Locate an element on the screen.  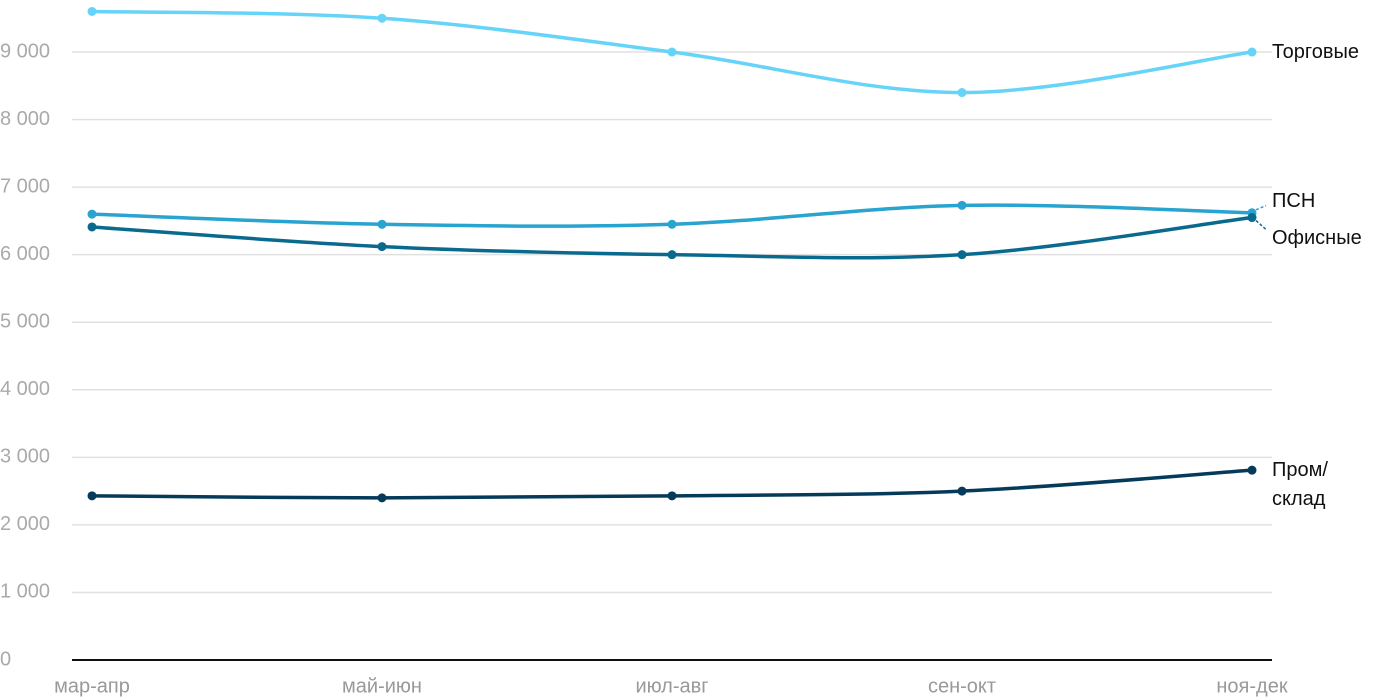
y-tick-label: 2 000 is located at coordinates (25, 524).